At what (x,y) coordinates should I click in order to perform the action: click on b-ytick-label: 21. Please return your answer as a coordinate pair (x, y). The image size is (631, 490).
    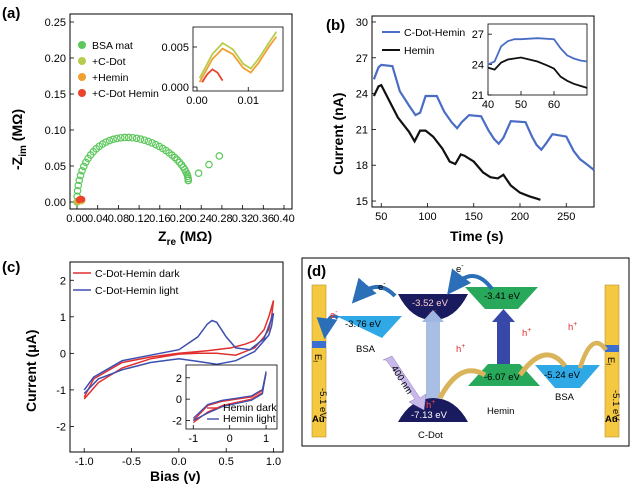
    Looking at the image, I should click on (362, 130).